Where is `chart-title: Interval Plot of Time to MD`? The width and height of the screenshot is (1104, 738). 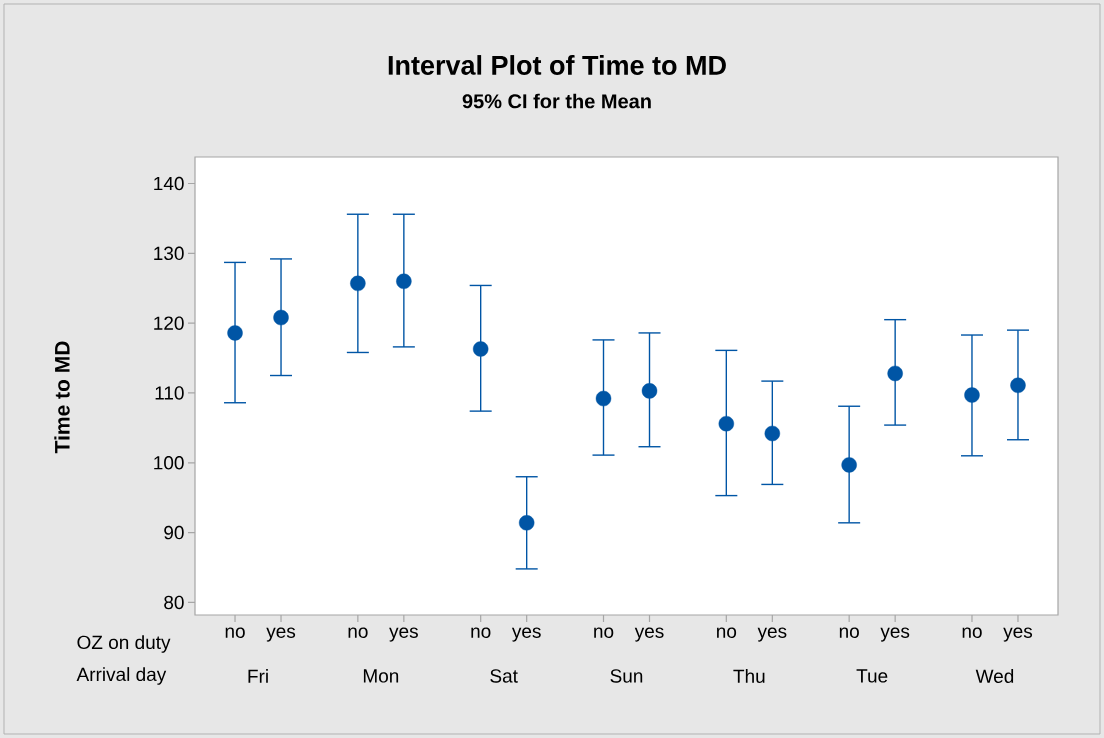 chart-title: Interval Plot of Time to MD is located at coordinates (557, 65).